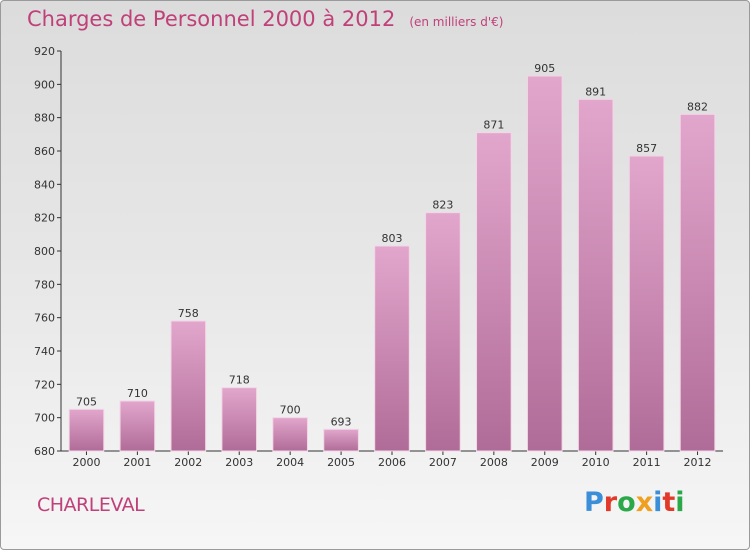 This screenshot has height=550, width=750. Describe the element at coordinates (137, 462) in the screenshot. I see `x-tick-label-2001: 2001` at that location.